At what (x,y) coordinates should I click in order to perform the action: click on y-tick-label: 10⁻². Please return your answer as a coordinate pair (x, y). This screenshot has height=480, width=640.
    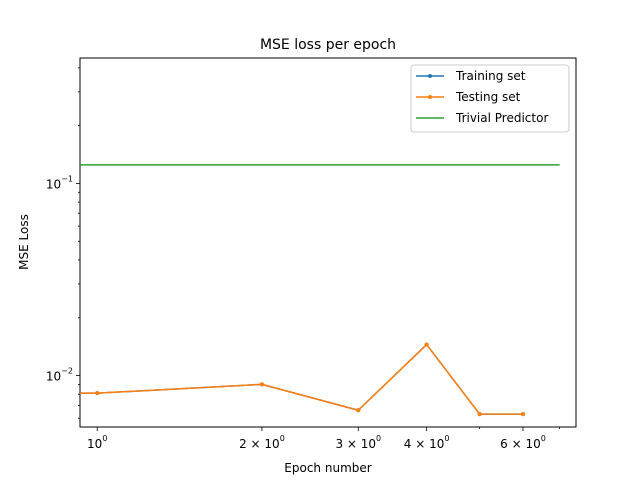
    Looking at the image, I should click on (59, 375).